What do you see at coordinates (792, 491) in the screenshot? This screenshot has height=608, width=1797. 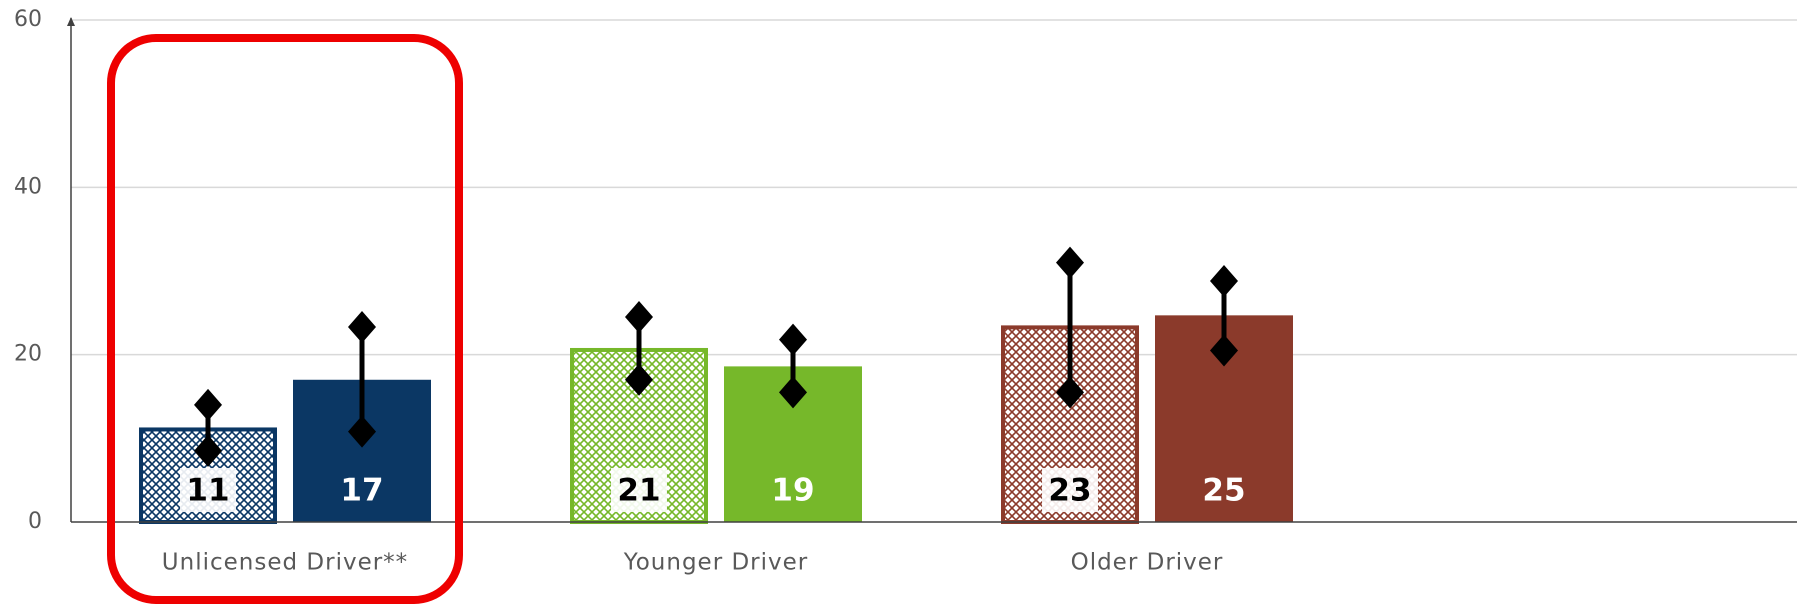 I see `value-label: 19` at bounding box center [792, 491].